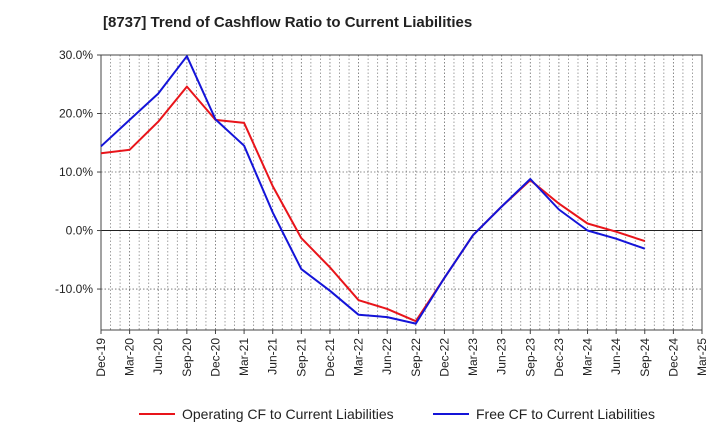 This screenshot has height=440, width=720. Describe the element at coordinates (502, 356) in the screenshot. I see `x-tick-label: Jun-23` at that location.